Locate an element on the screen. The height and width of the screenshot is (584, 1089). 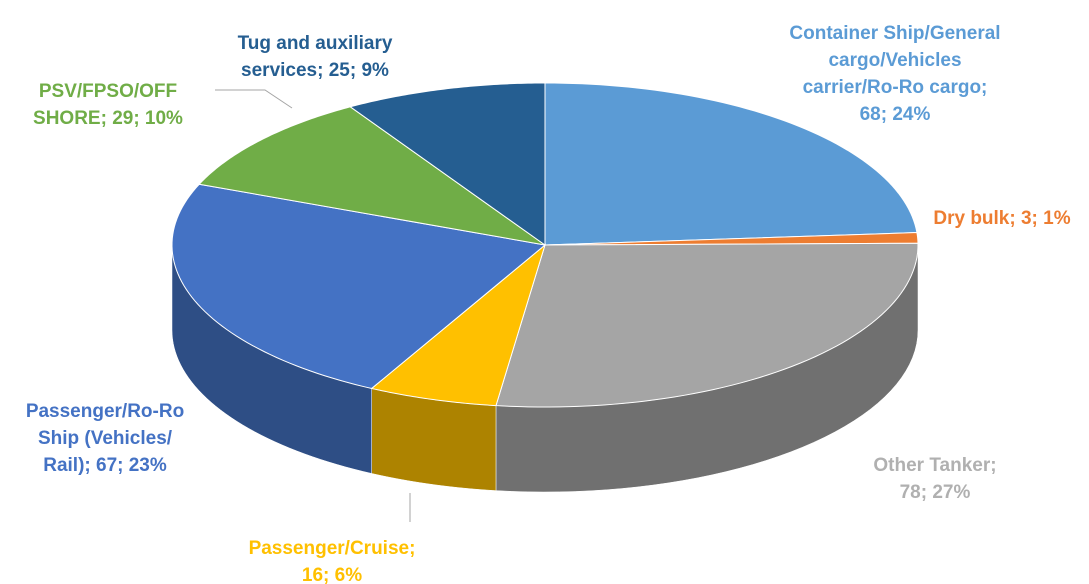
leader-line is located at coordinates (254, 99).